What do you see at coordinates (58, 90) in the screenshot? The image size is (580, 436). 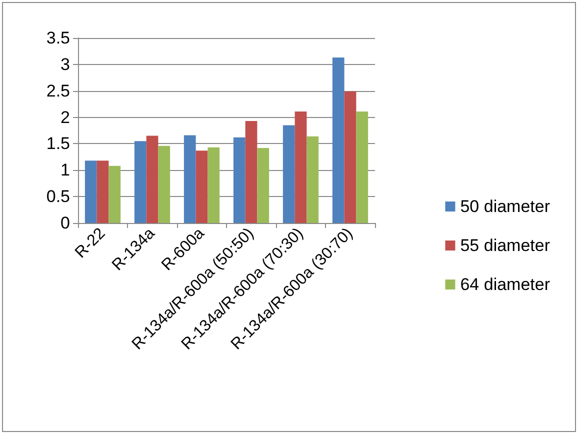 I see `y-tick-label: 2.5` at bounding box center [58, 90].